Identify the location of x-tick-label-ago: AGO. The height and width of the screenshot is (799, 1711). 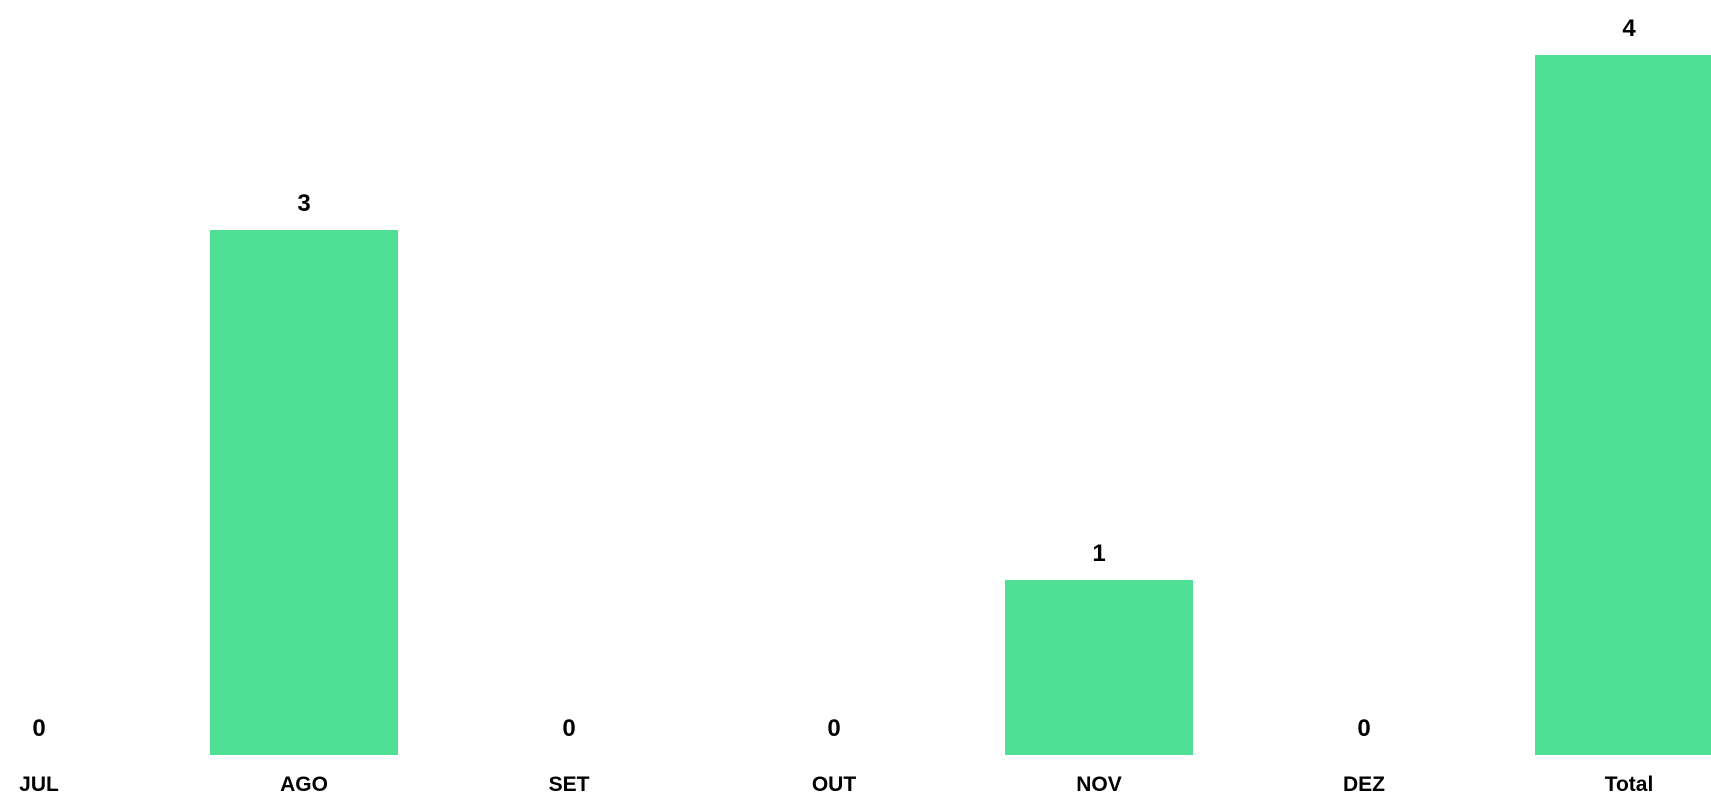
(304, 784).